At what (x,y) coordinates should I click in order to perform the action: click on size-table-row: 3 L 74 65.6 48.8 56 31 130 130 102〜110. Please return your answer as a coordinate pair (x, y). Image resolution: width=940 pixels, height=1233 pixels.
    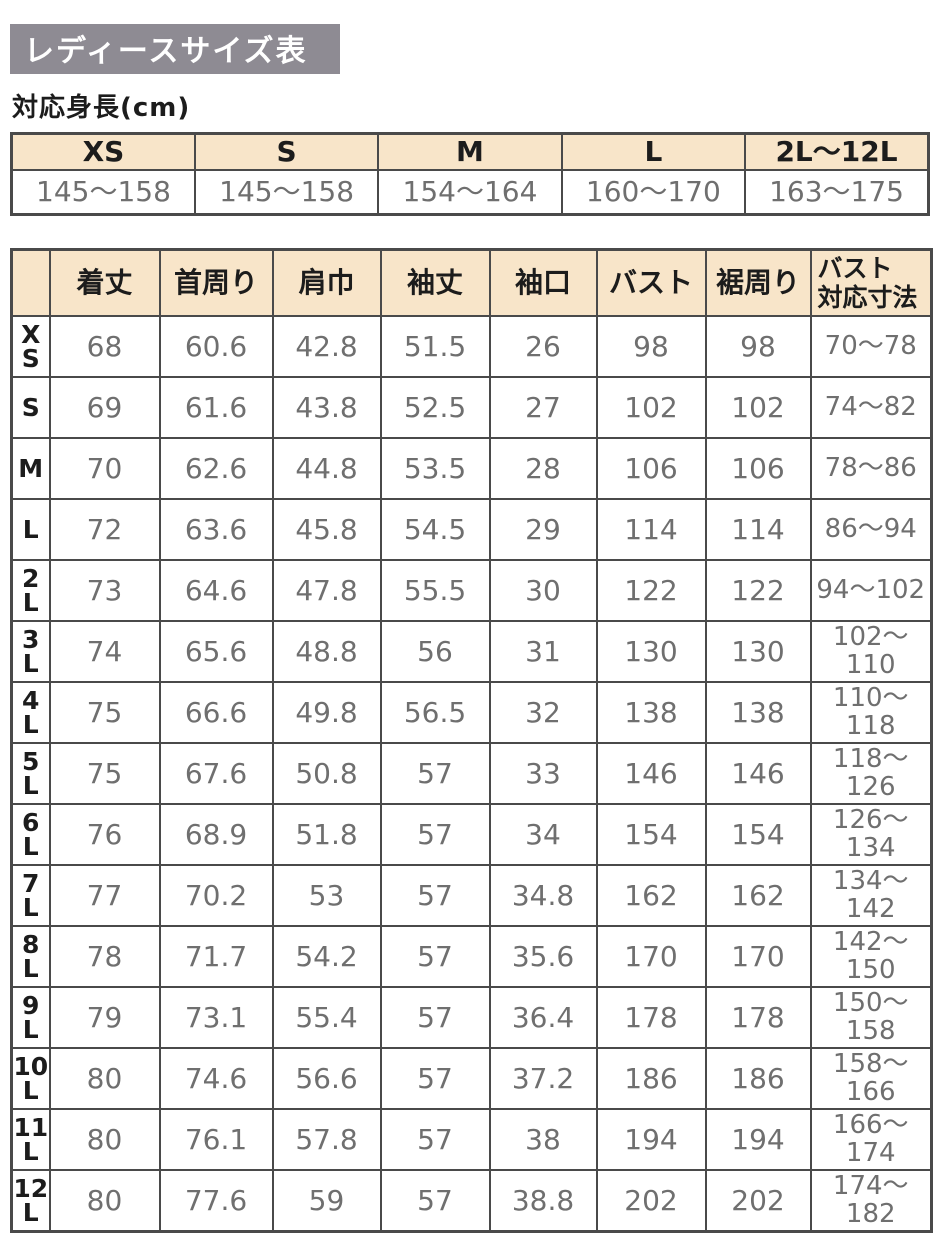
    Looking at the image, I should click on (471, 651).